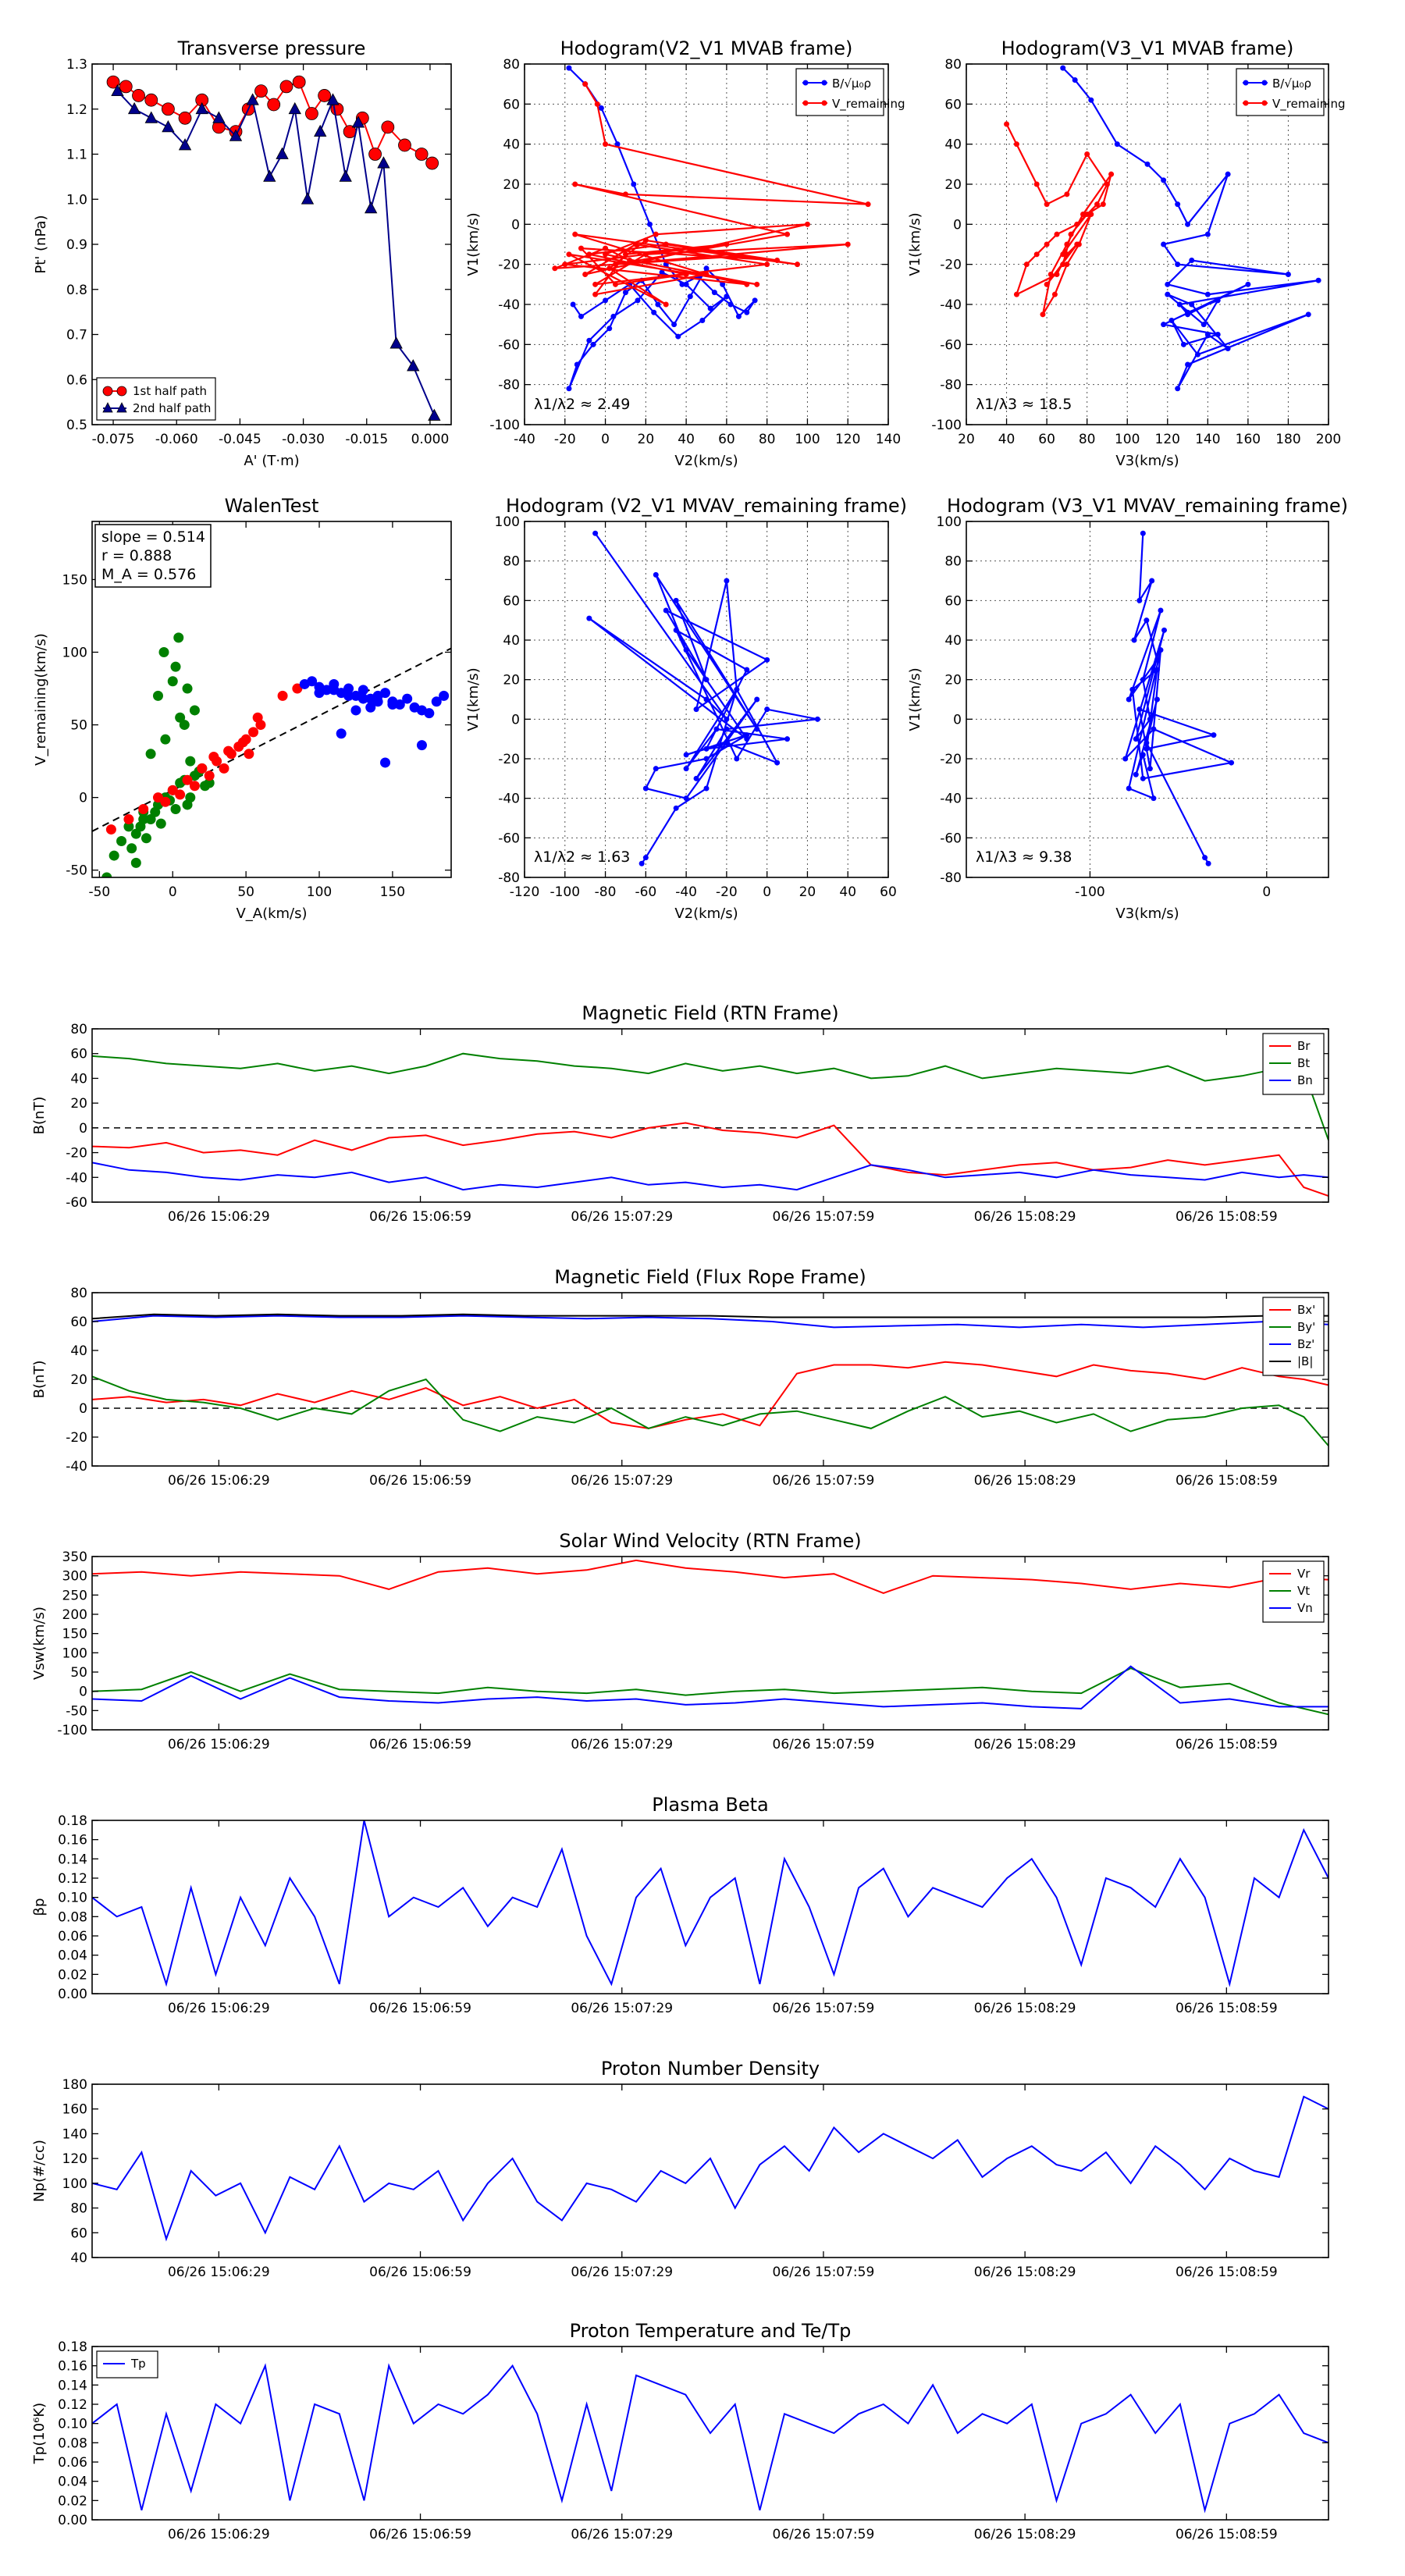  Describe the element at coordinates (72, 2463) in the screenshot. I see `y-tick-label: 0.06` at that location.